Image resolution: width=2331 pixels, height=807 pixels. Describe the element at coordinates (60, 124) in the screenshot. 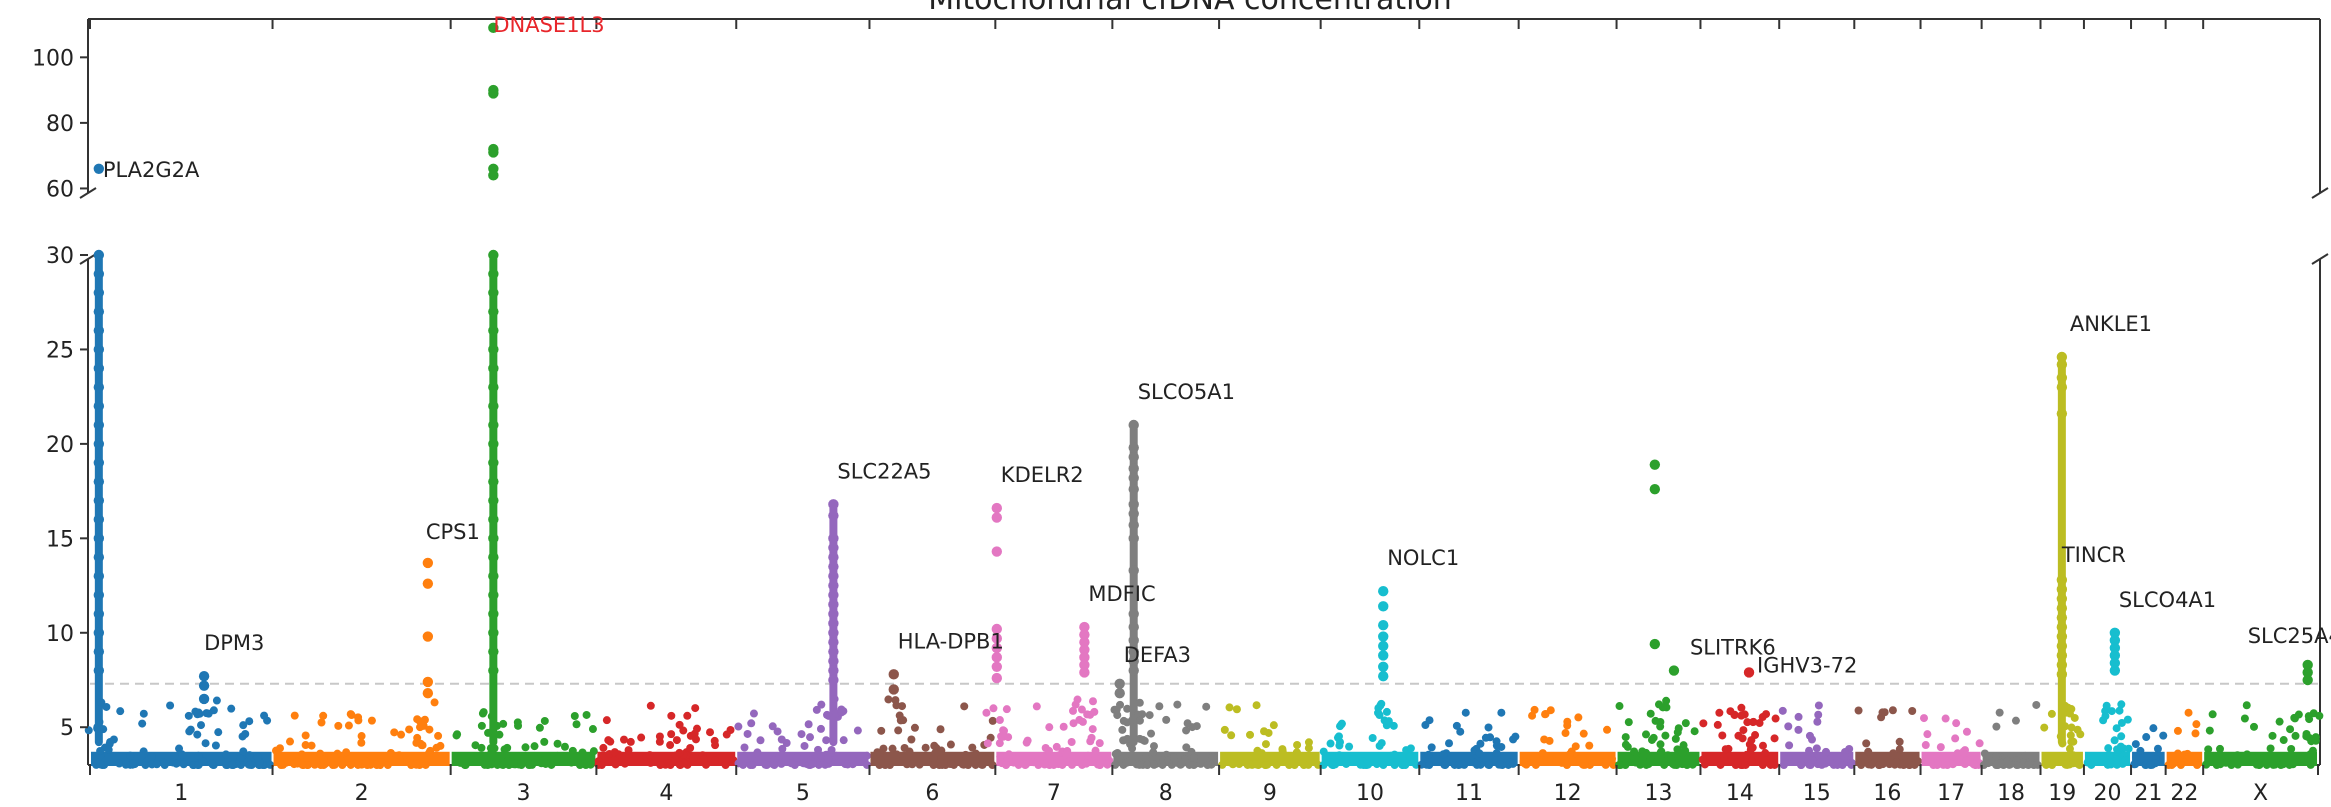

I see `y-tick-label: 80` at that location.